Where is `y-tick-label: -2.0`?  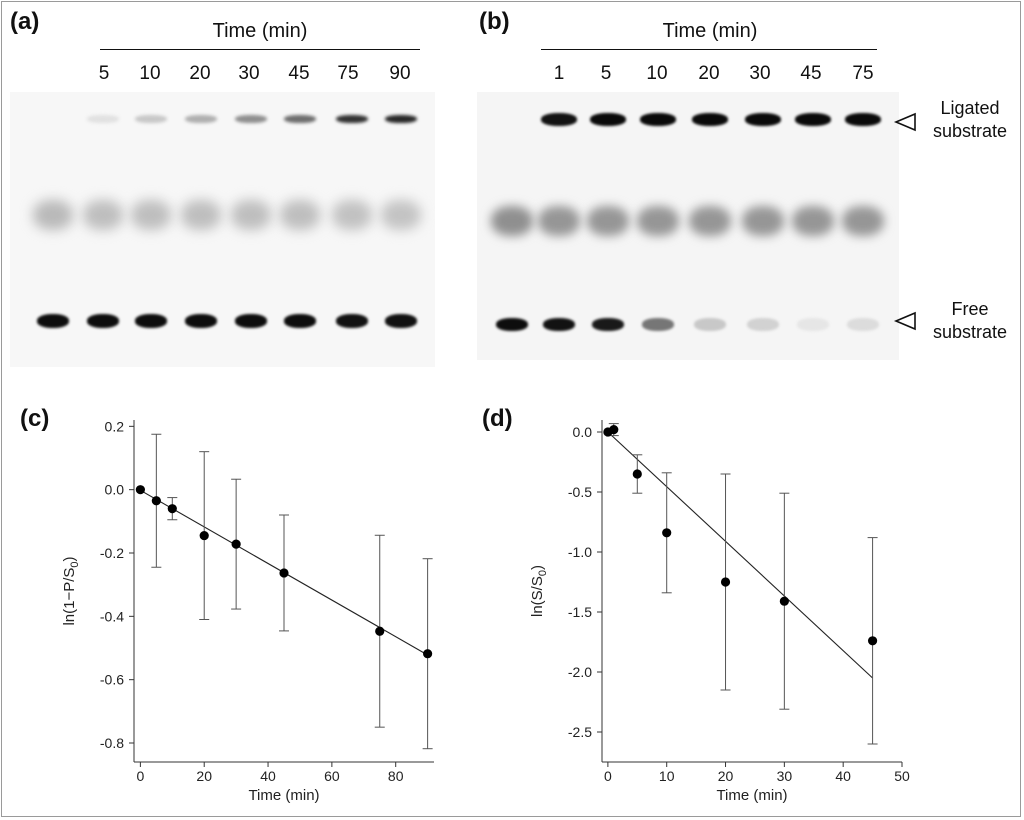
y-tick-label: -2.0 is located at coordinates (580, 672).